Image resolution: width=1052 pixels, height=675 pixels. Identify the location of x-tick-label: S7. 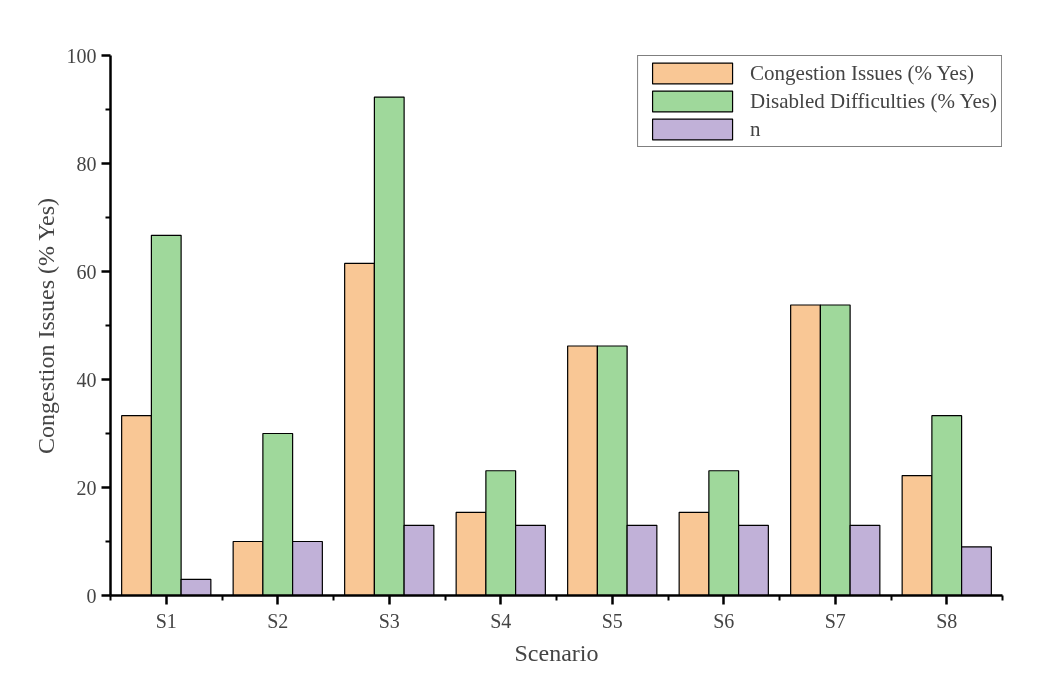
(835, 620).